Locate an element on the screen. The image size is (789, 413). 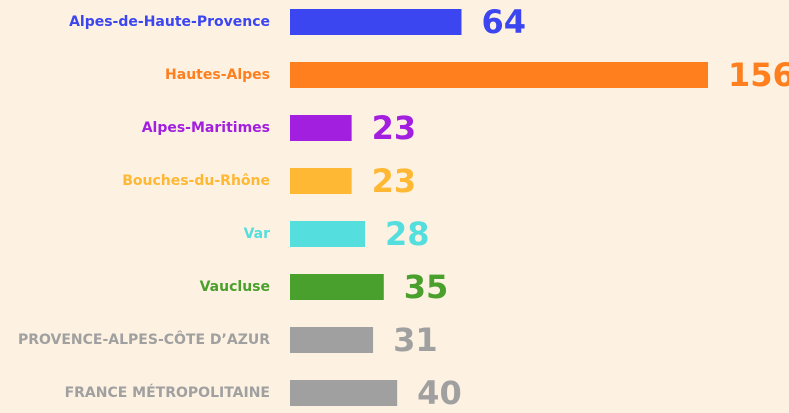
category-label: PROVENCE-ALPES-CÔTE D’AZUR is located at coordinates (144, 339).